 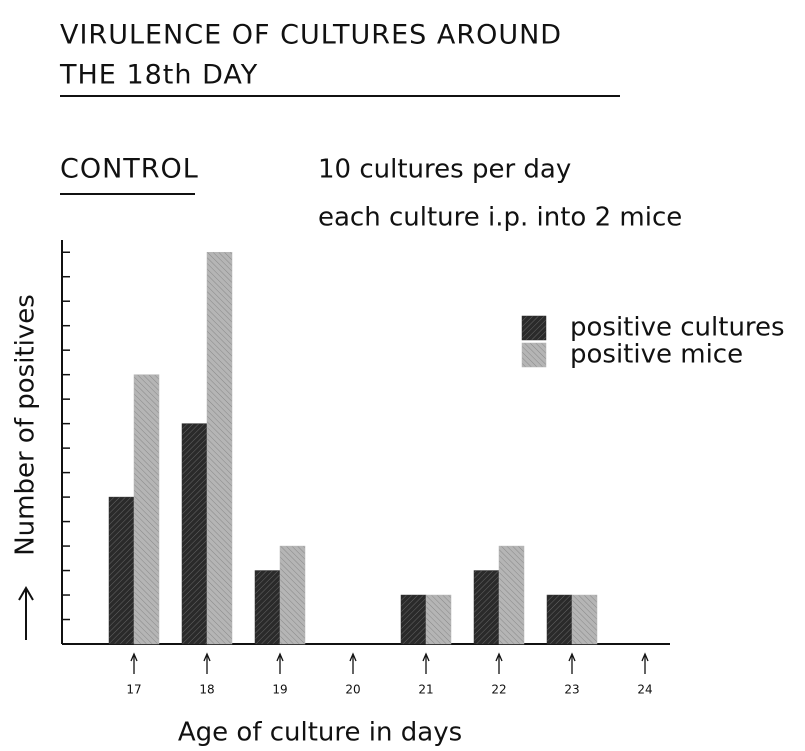 What do you see at coordinates (425, 690) in the screenshot?
I see `x-tick-label: 21` at bounding box center [425, 690].